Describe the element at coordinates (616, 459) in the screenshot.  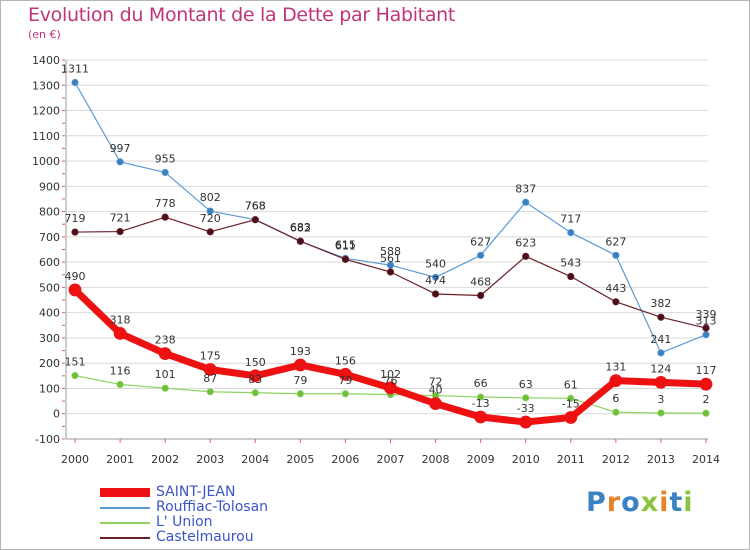
I see `x-tick-label: 2012` at that location.